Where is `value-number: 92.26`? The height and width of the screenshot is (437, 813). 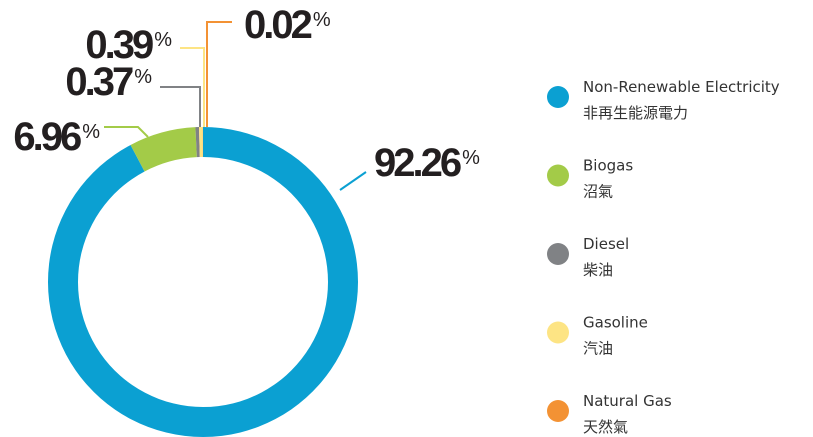 value-number: 92.26 is located at coordinates (417, 163).